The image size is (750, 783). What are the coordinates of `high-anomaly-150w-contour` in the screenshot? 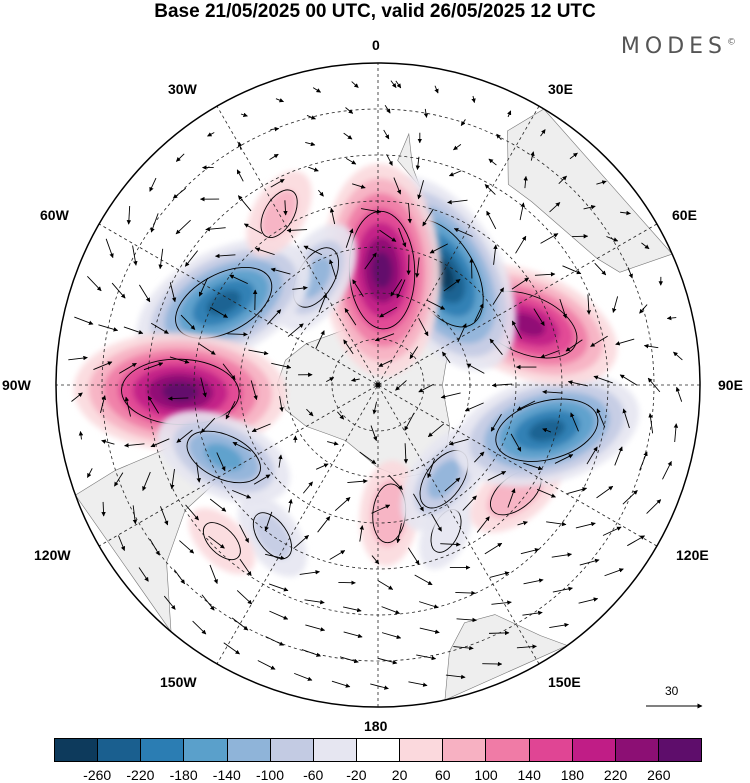 It's located at (279, 213).